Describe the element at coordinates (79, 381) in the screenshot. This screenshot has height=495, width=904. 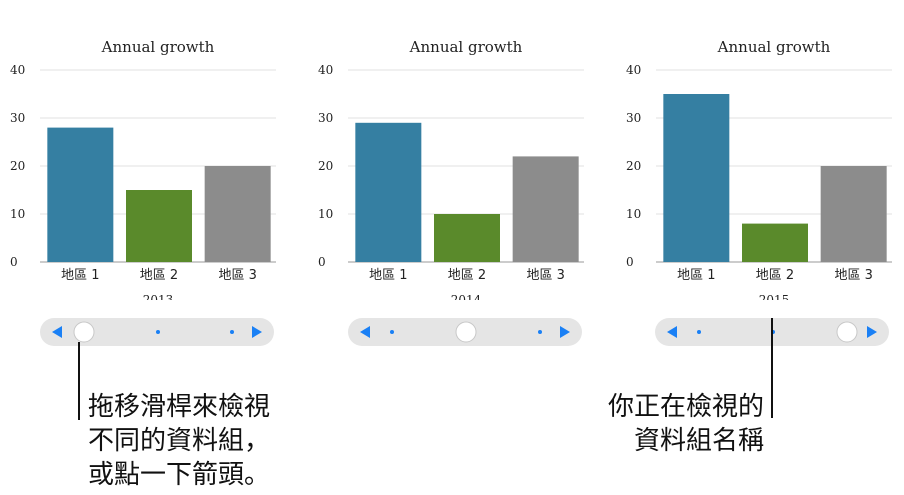
I see `left-callout-leader` at that location.